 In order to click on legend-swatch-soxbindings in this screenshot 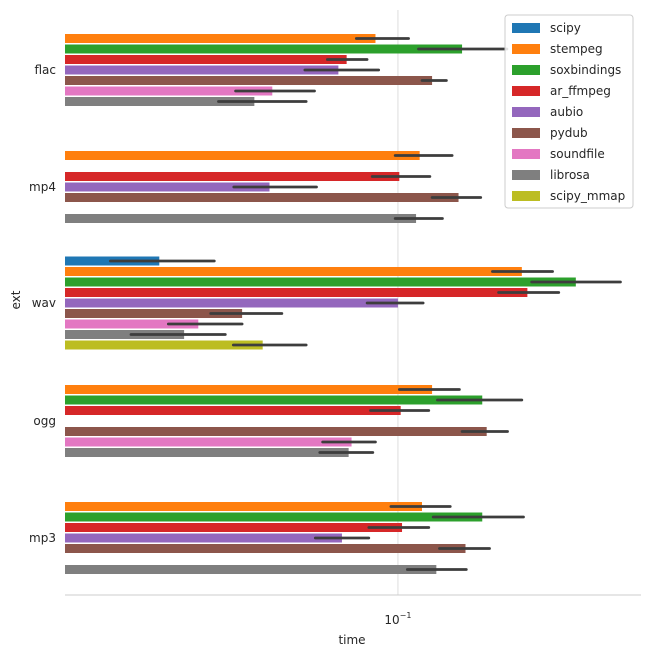, I will do `click(526, 70)`.